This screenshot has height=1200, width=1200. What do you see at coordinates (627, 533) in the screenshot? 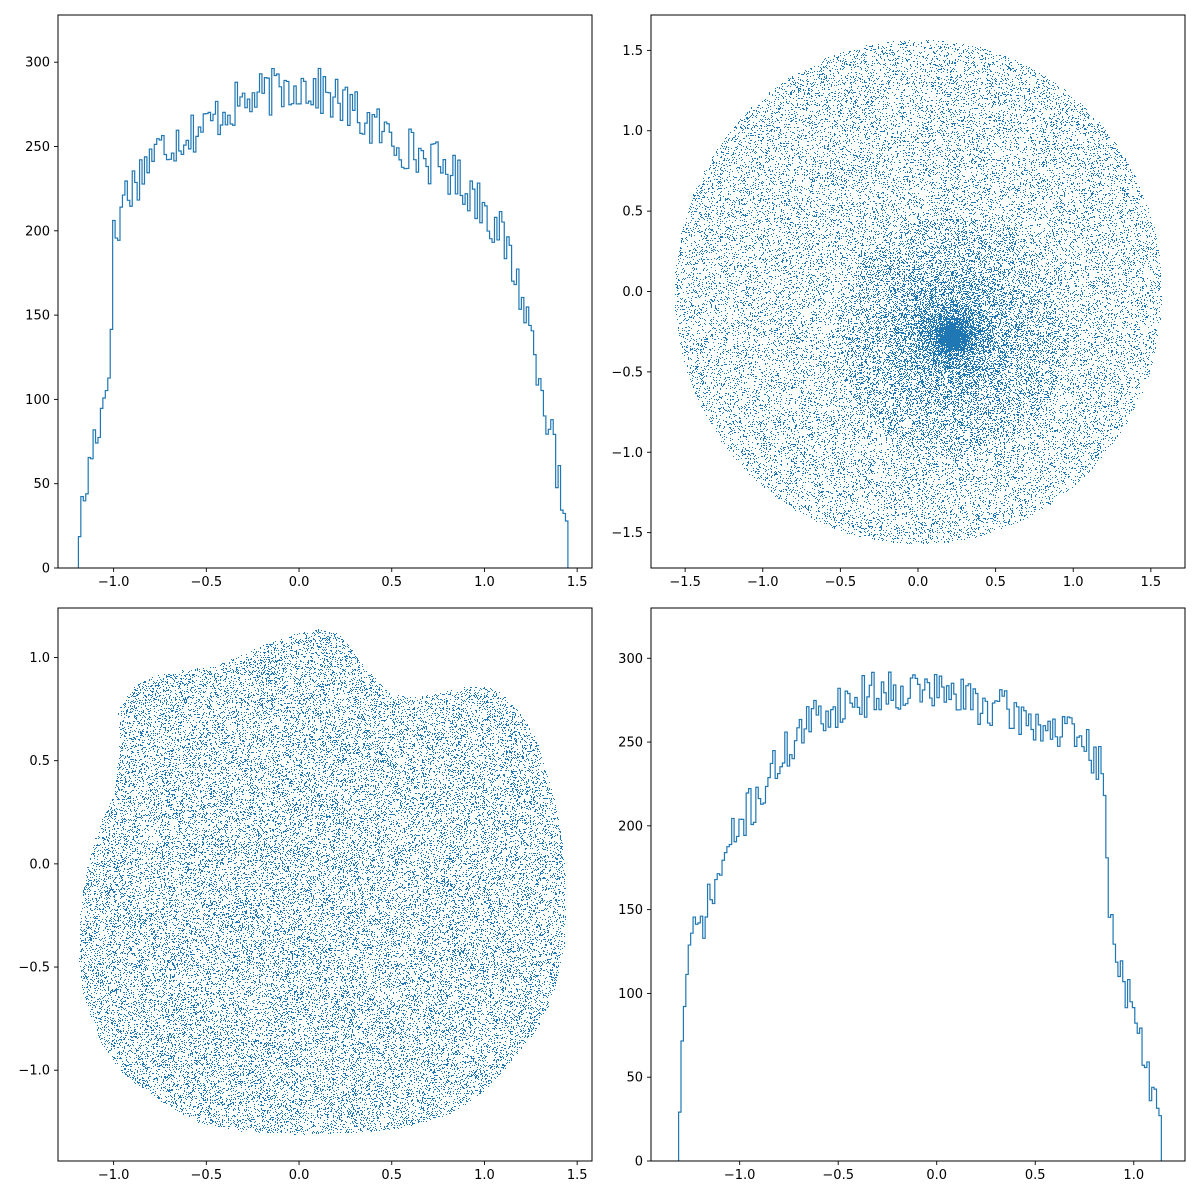
I see `y-tick-label: −1.5` at bounding box center [627, 533].